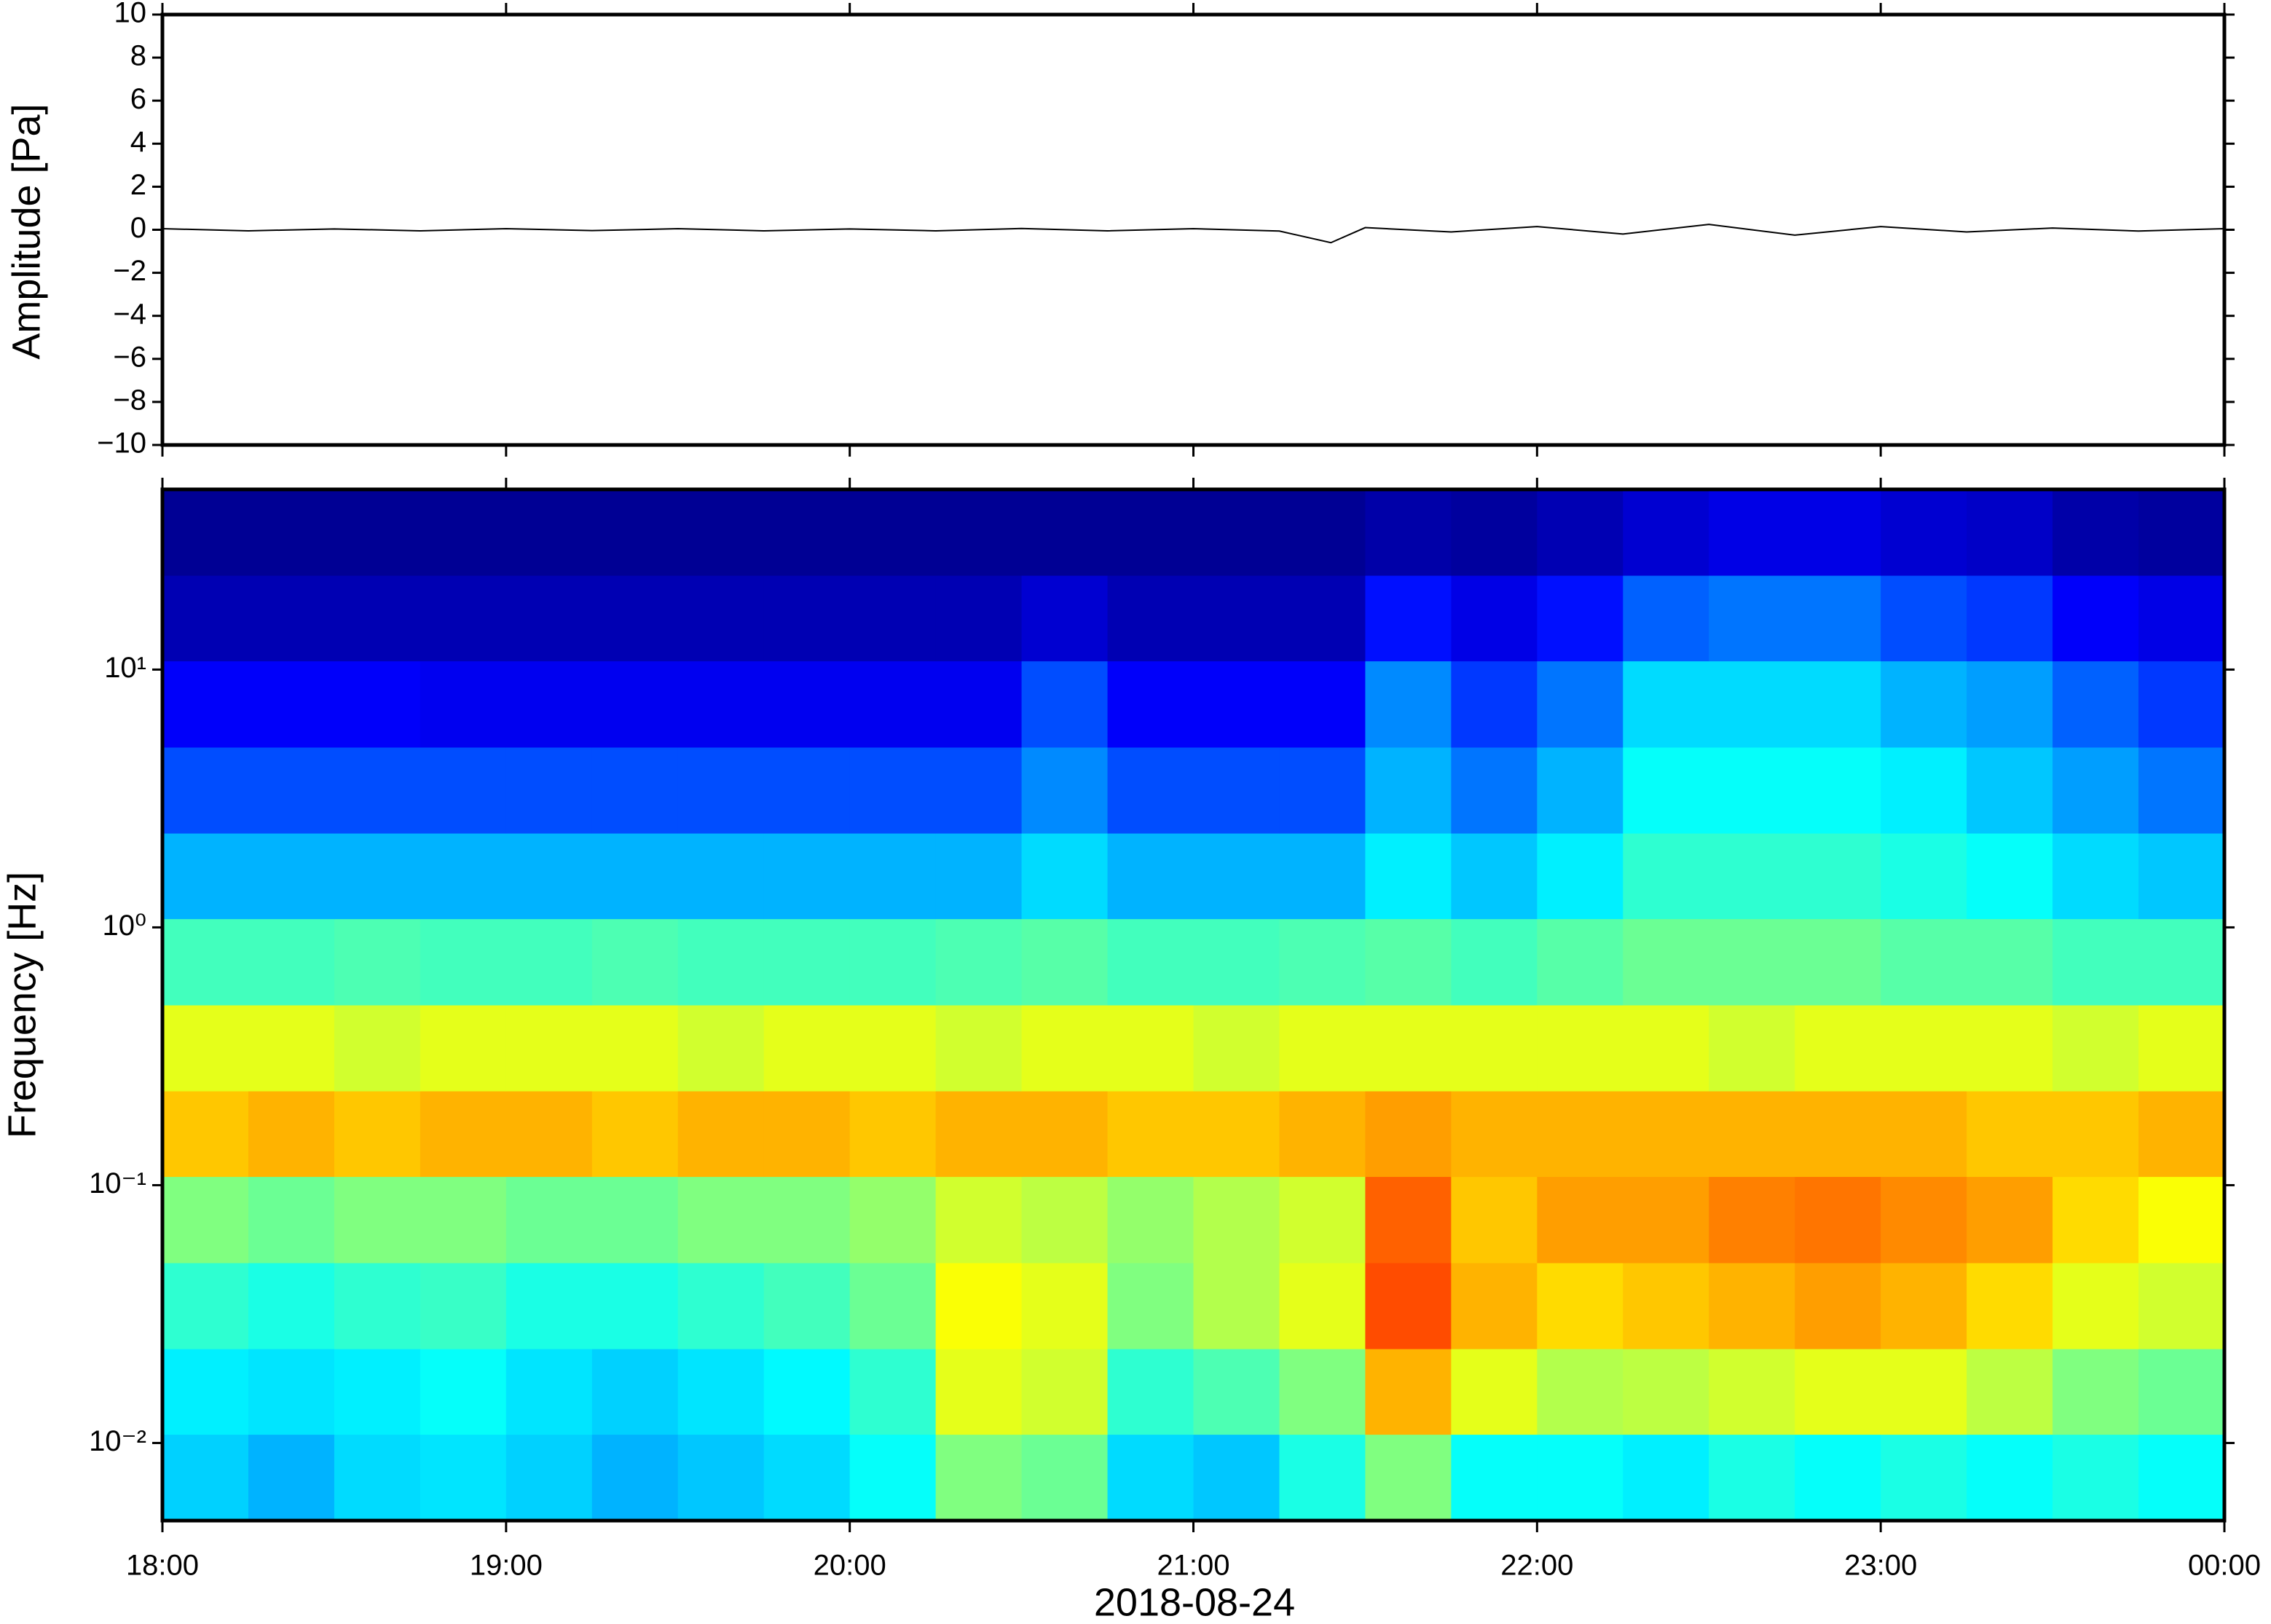  Describe the element at coordinates (22, 1005) in the screenshot. I see `y-axis-label: Frequency [Hz]` at that location.